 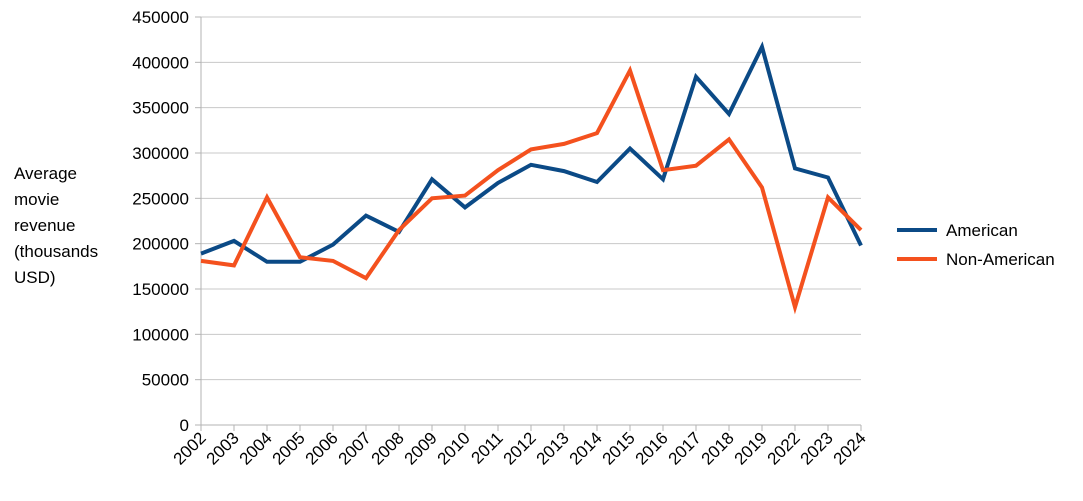 What do you see at coordinates (1000, 259) in the screenshot?
I see `legend-label: Non-American` at bounding box center [1000, 259].